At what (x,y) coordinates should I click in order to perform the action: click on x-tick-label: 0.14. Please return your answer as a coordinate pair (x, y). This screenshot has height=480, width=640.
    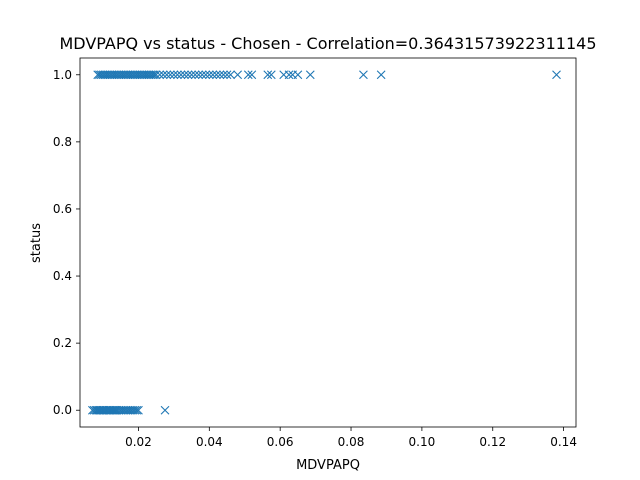
    Looking at the image, I should click on (563, 442).